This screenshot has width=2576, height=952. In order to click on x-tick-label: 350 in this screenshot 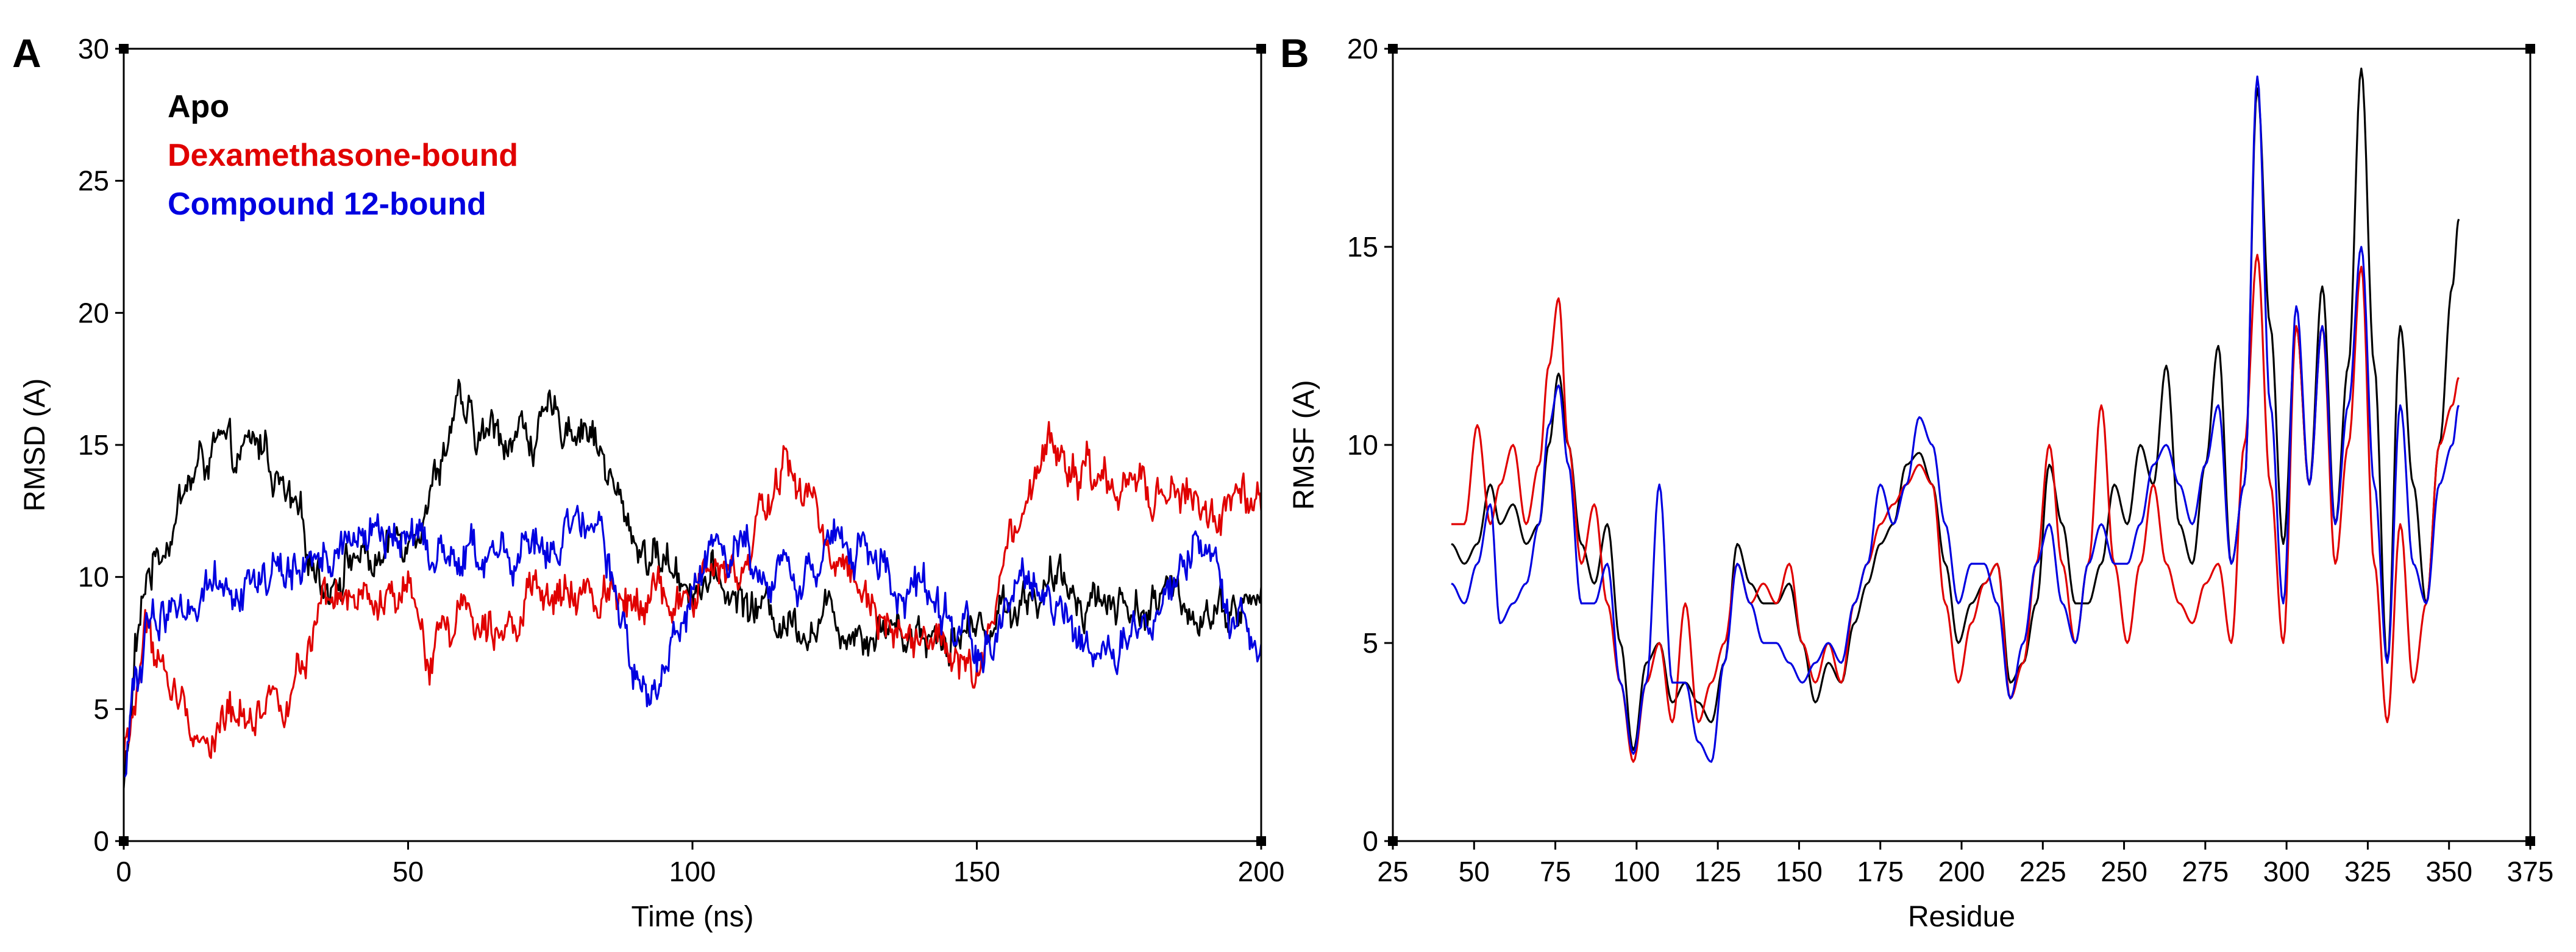, I will do `click(2448, 871)`.